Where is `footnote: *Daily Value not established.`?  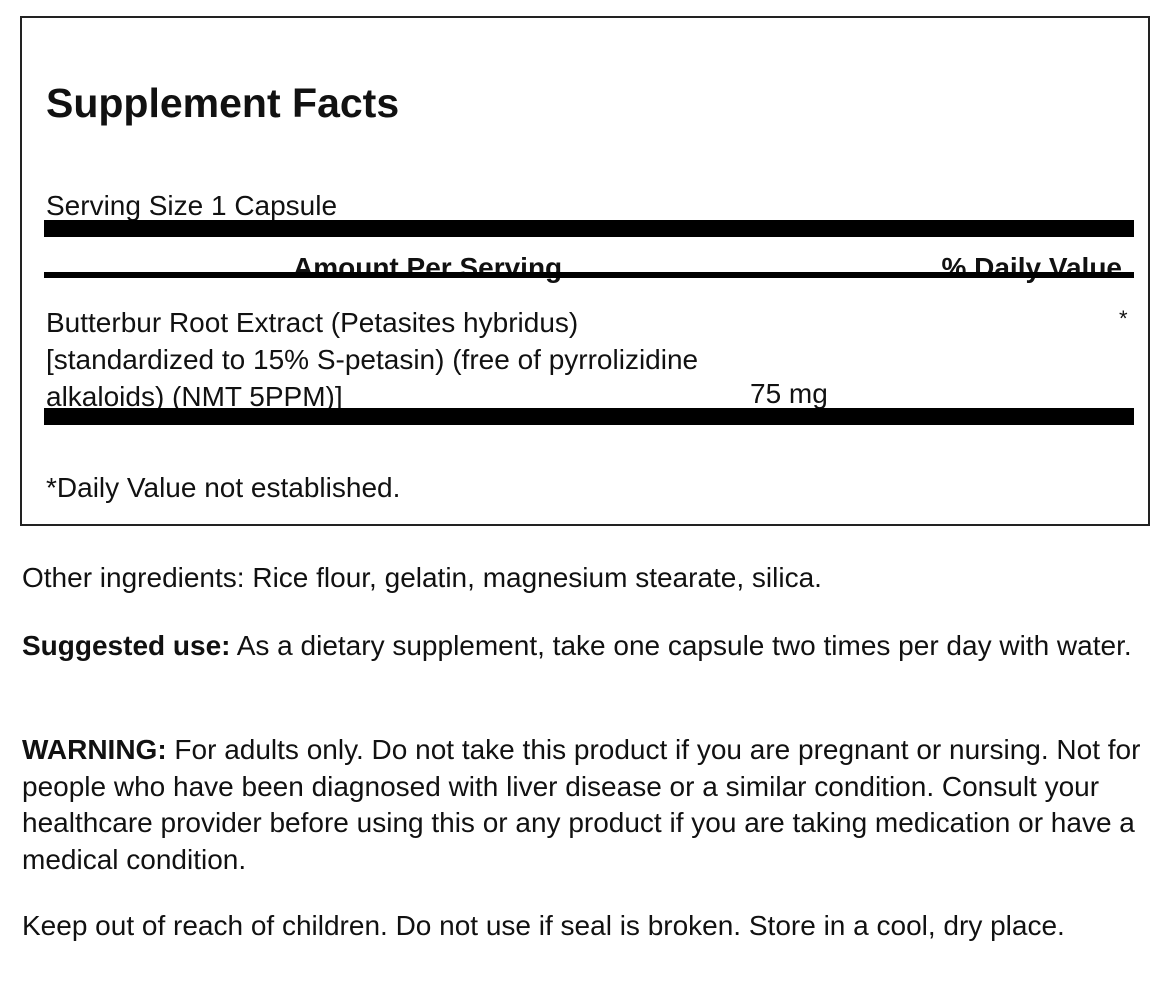 footnote: *Daily Value not established. is located at coordinates (223, 487).